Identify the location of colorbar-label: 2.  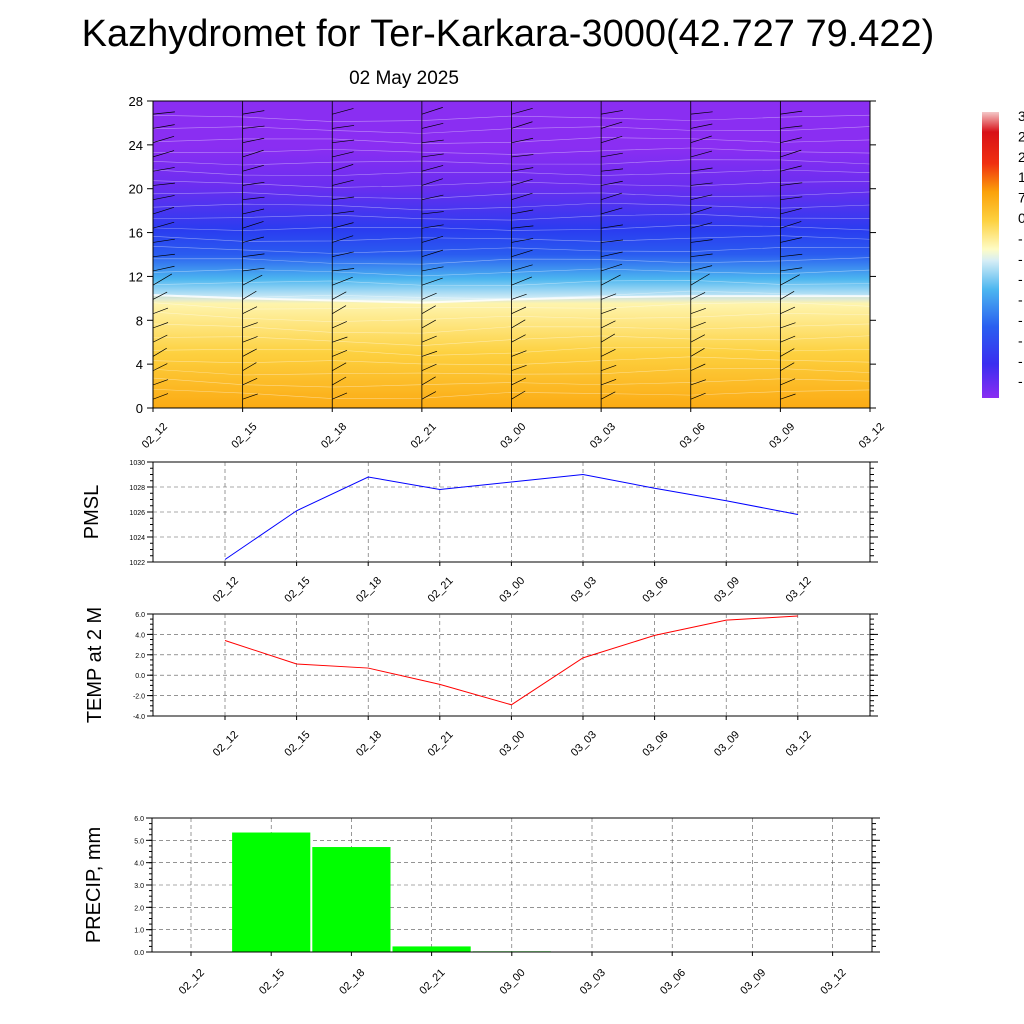
(1021, 157).